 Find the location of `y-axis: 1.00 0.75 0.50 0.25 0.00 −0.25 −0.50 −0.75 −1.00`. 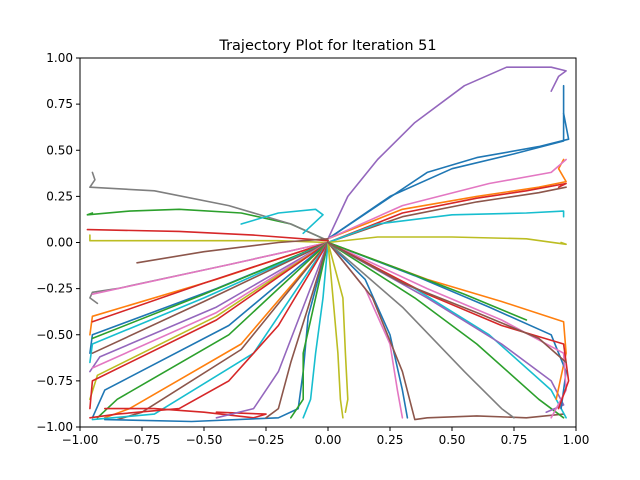

y-axis: 1.00 0.75 0.50 0.25 0.00 −0.25 −0.50 −0.75 −1.00 is located at coordinates (58, 242).